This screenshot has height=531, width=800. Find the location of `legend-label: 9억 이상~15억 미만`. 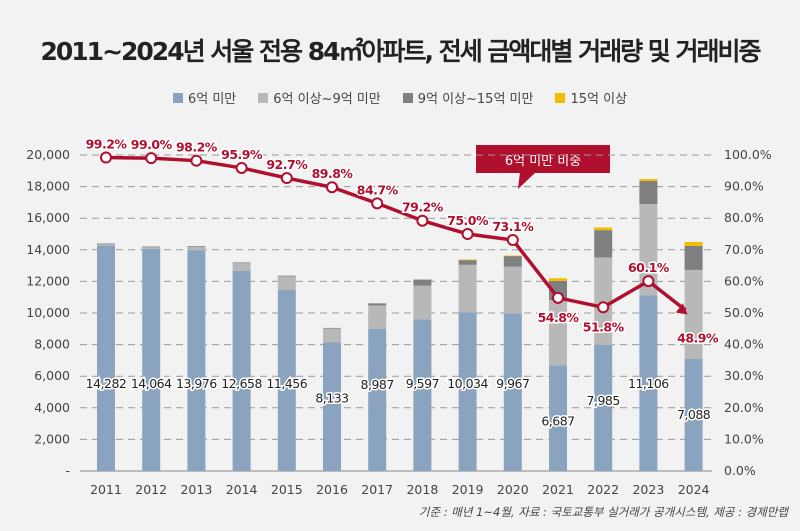

legend-label: 9억 이상~15억 미만 is located at coordinates (475, 99).